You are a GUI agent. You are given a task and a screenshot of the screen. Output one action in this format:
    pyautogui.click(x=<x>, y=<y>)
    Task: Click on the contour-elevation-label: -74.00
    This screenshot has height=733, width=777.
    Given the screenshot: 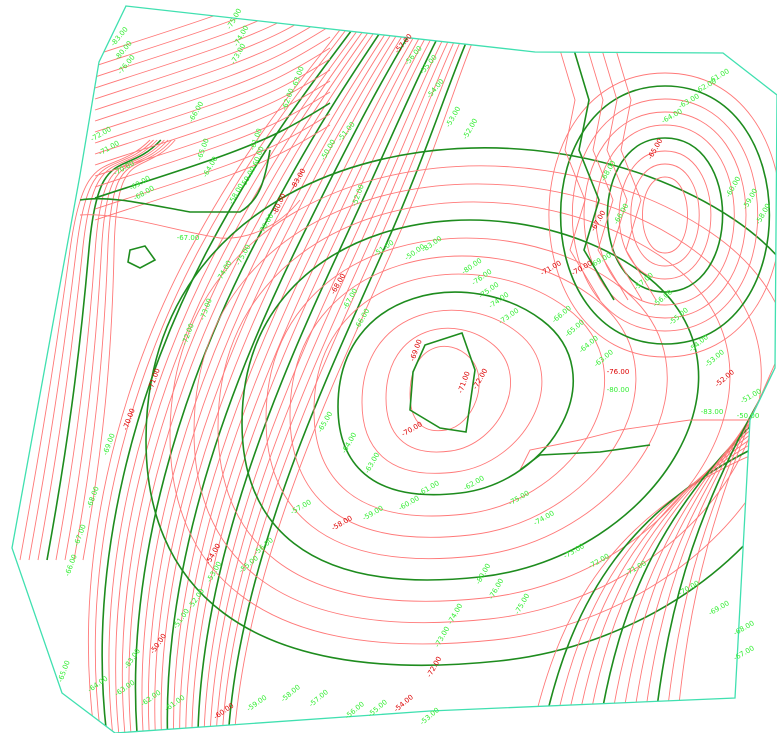 What is the action you would take?
    pyautogui.click(x=224, y=271)
    